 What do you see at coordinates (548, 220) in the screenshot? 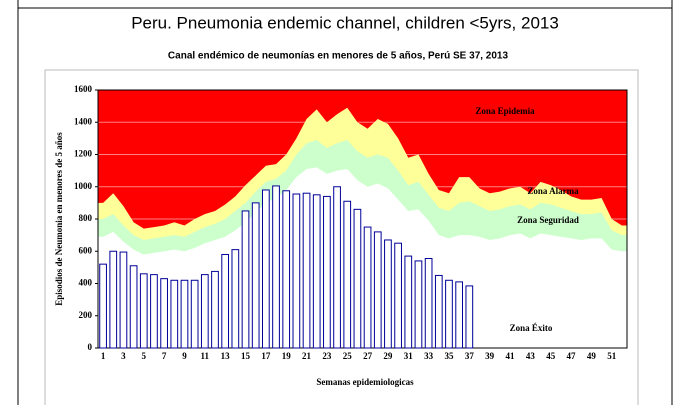
I see `zone-label: Zona Seguridad` at bounding box center [548, 220].